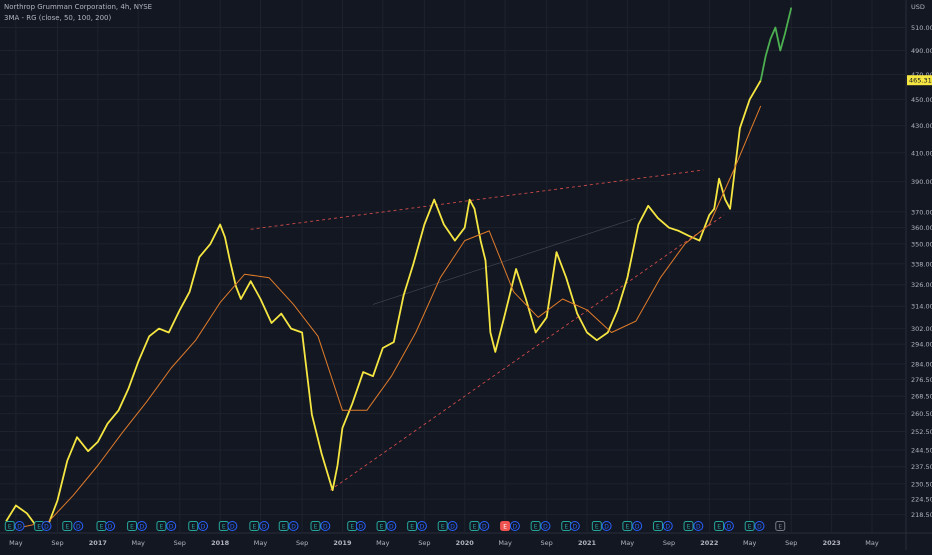  What do you see at coordinates (921, 51) in the screenshot?
I see `y-tick-label: 490.00` at bounding box center [921, 51].